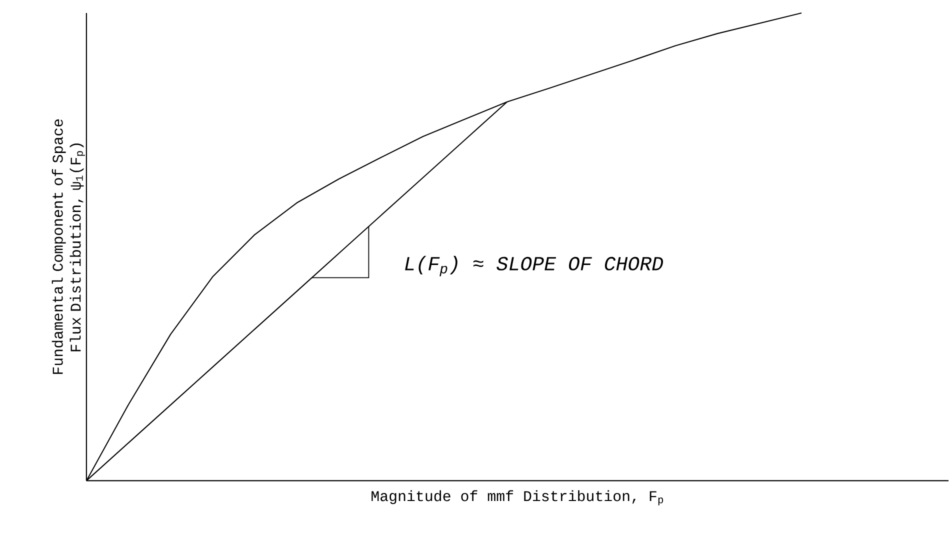  I want to click on x-axis-title: Magnitude of mmf Distribution, F$_{p}$, so click(518, 498).